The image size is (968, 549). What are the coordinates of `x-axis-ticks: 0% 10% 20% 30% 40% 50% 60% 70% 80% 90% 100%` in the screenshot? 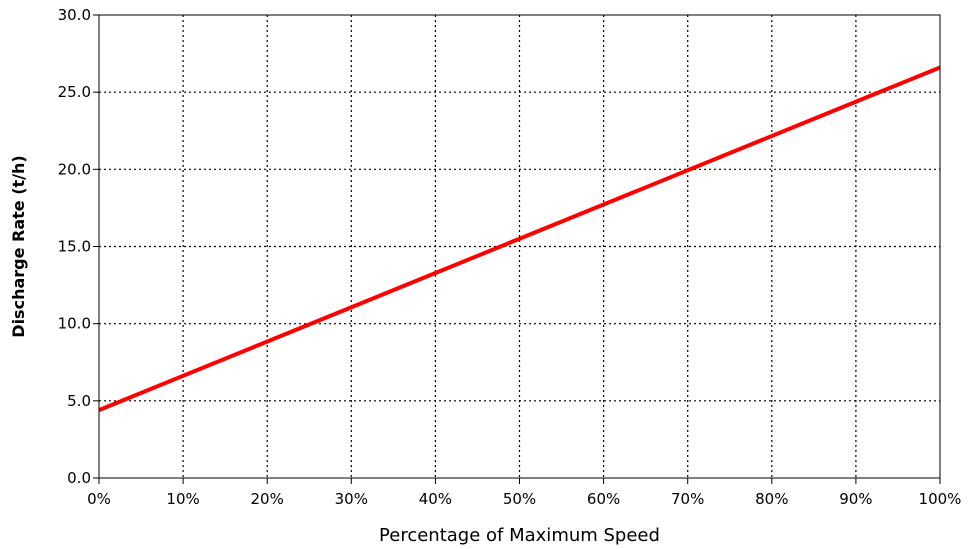 It's located at (524, 493).